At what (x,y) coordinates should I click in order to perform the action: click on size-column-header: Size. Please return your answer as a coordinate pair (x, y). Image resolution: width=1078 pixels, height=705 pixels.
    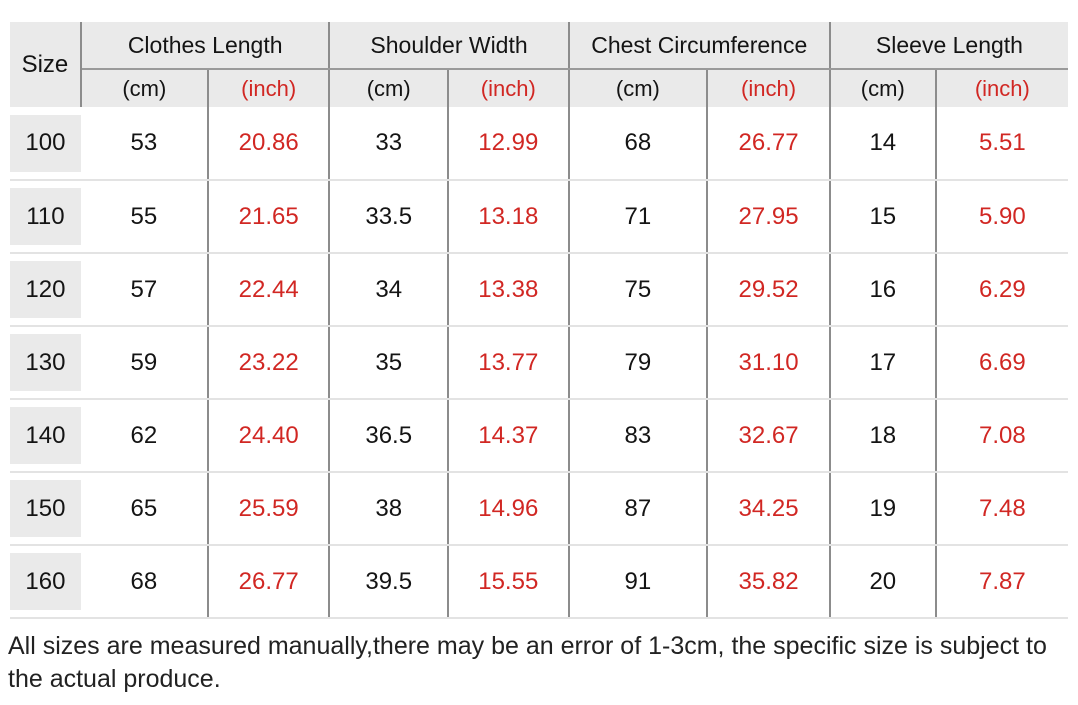
    Looking at the image, I should click on (46, 64).